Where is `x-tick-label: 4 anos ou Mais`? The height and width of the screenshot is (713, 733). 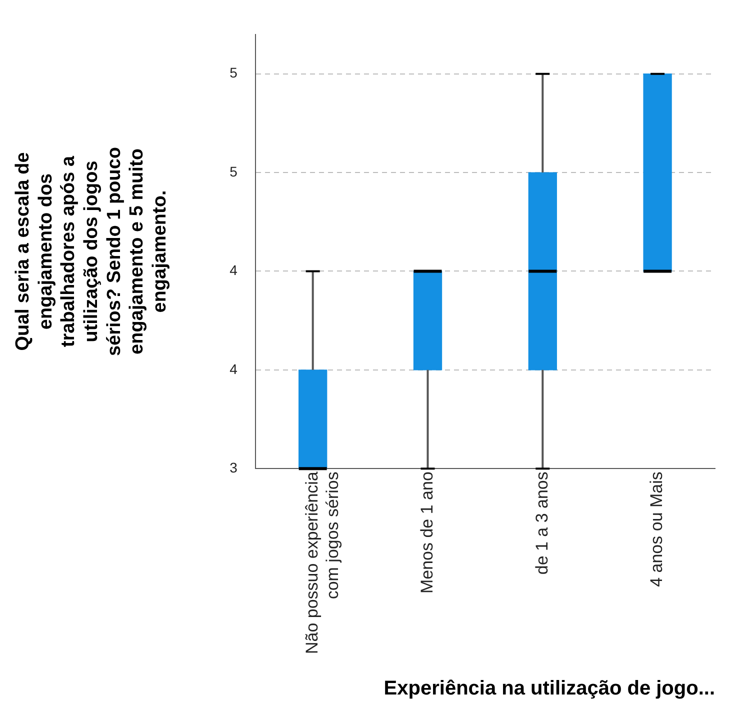 x-tick-label: 4 anos ou Mais is located at coordinates (656, 529).